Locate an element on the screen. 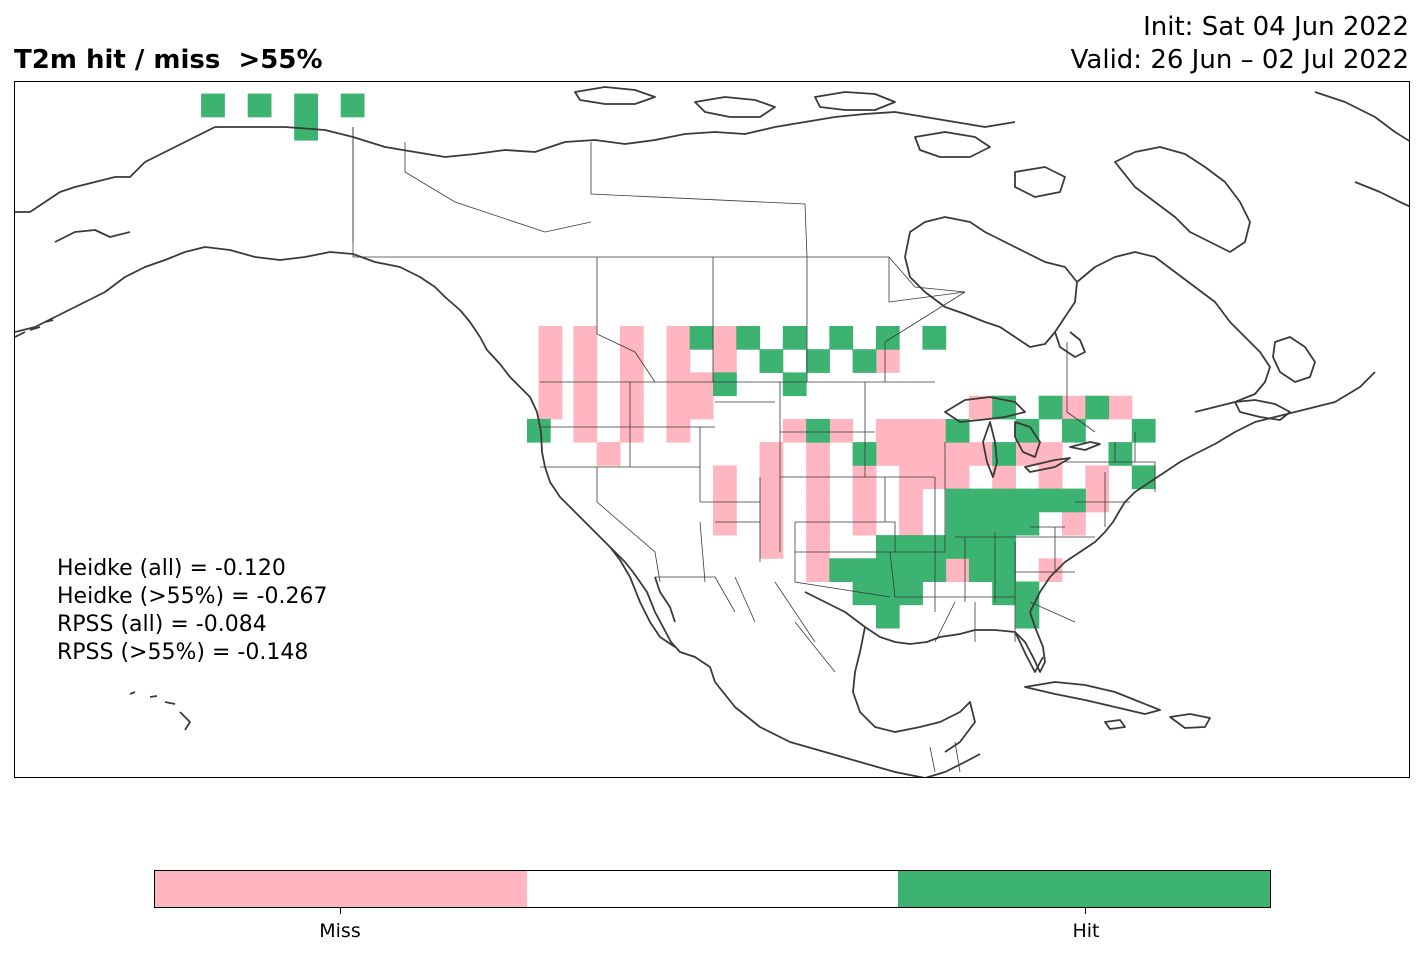 The image size is (1425, 958). colorbar is located at coordinates (712, 889).